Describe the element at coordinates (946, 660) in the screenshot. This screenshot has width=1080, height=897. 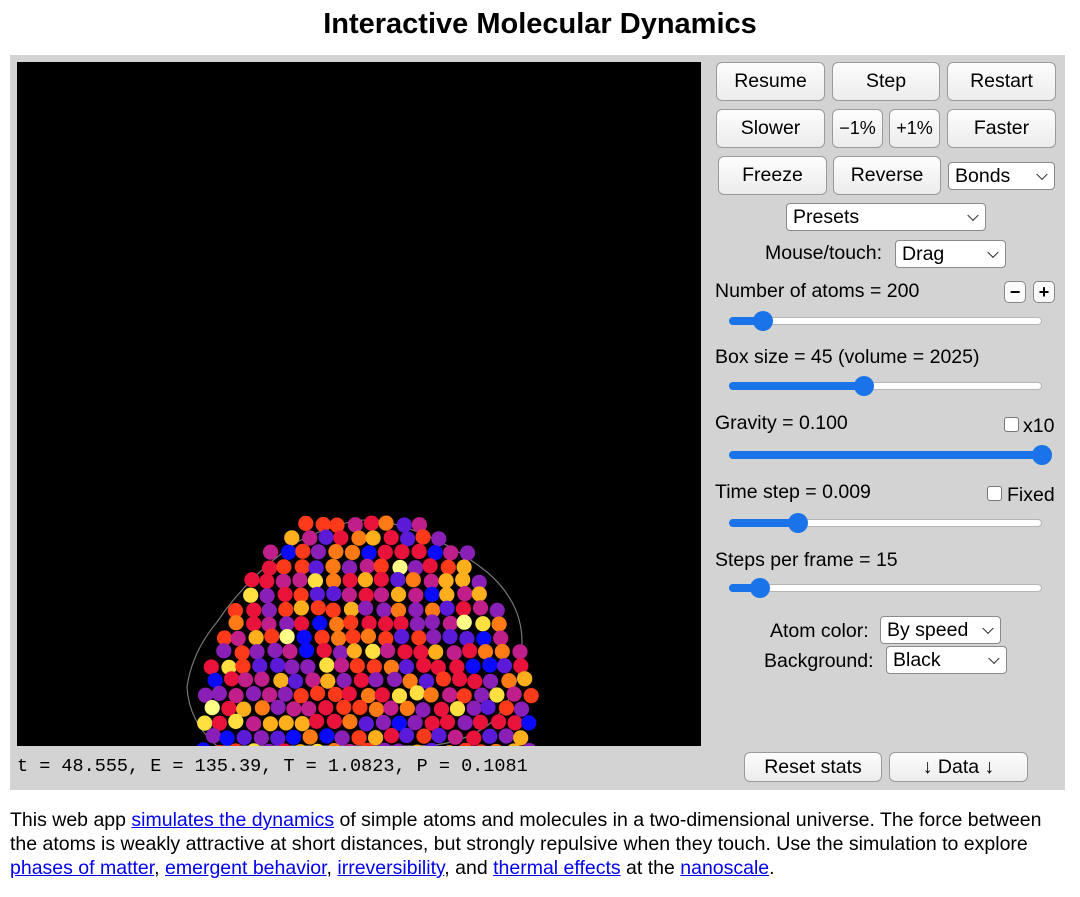
I see `background-select: Black` at that location.